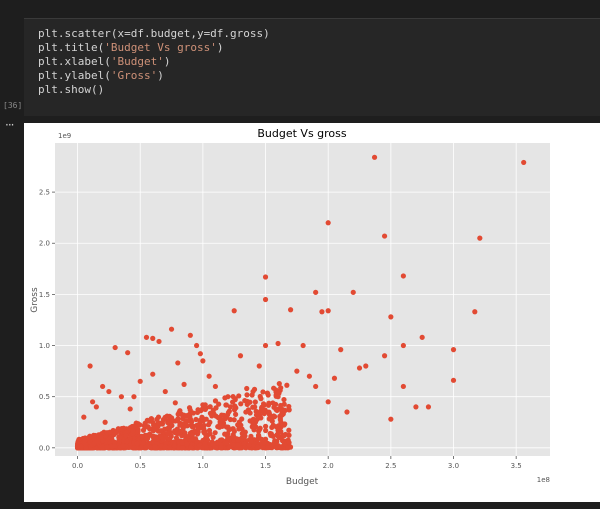 This screenshot has width=600, height=509. I want to click on x-tick-label: 3.5, so click(516, 466).